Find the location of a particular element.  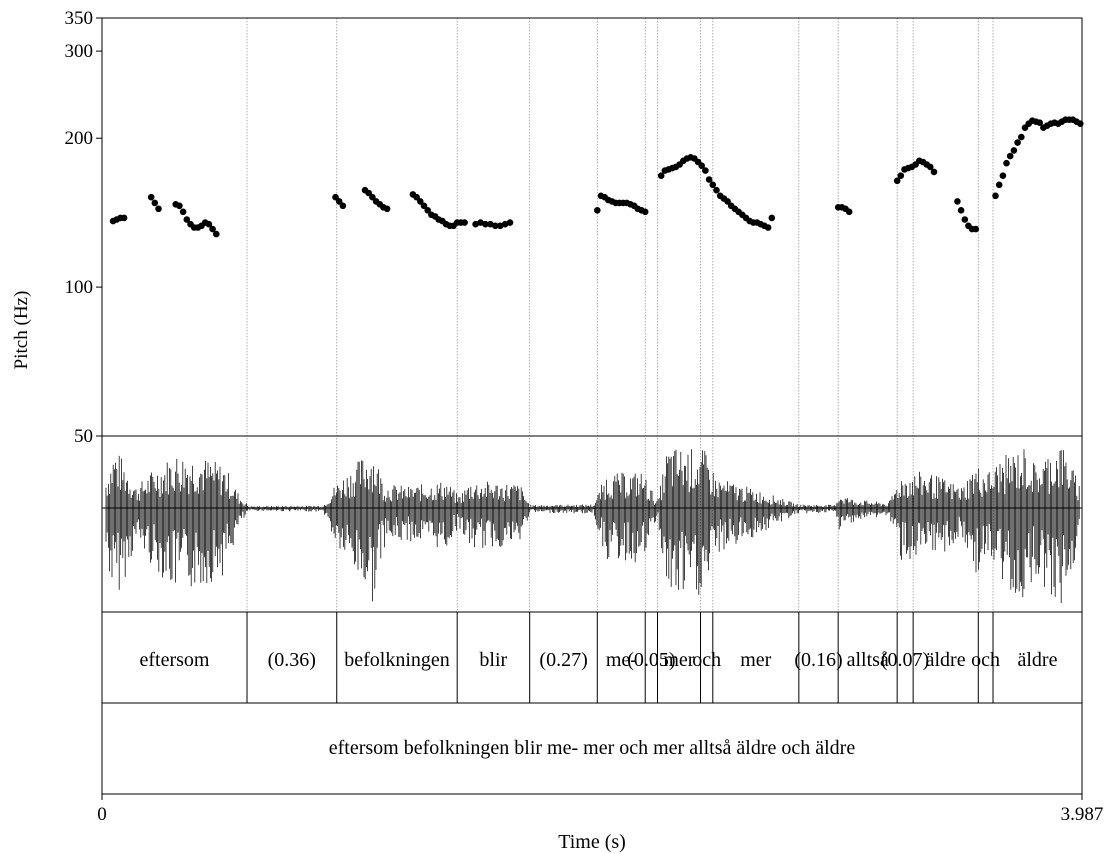

y-axis-ticks: 50 100 200 300 350 is located at coordinates (83, 227).